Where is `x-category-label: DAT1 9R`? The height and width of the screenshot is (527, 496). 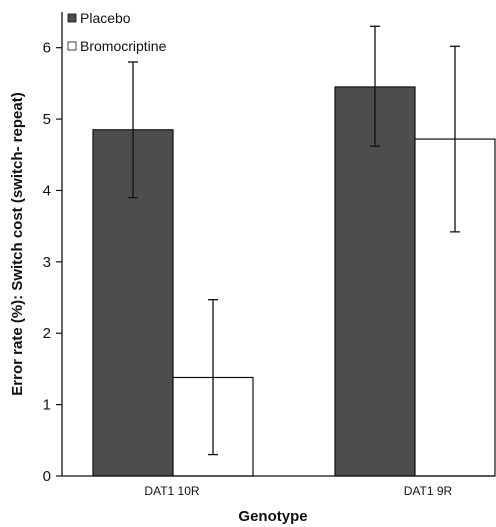 x-category-label: DAT1 9R is located at coordinates (428, 491).